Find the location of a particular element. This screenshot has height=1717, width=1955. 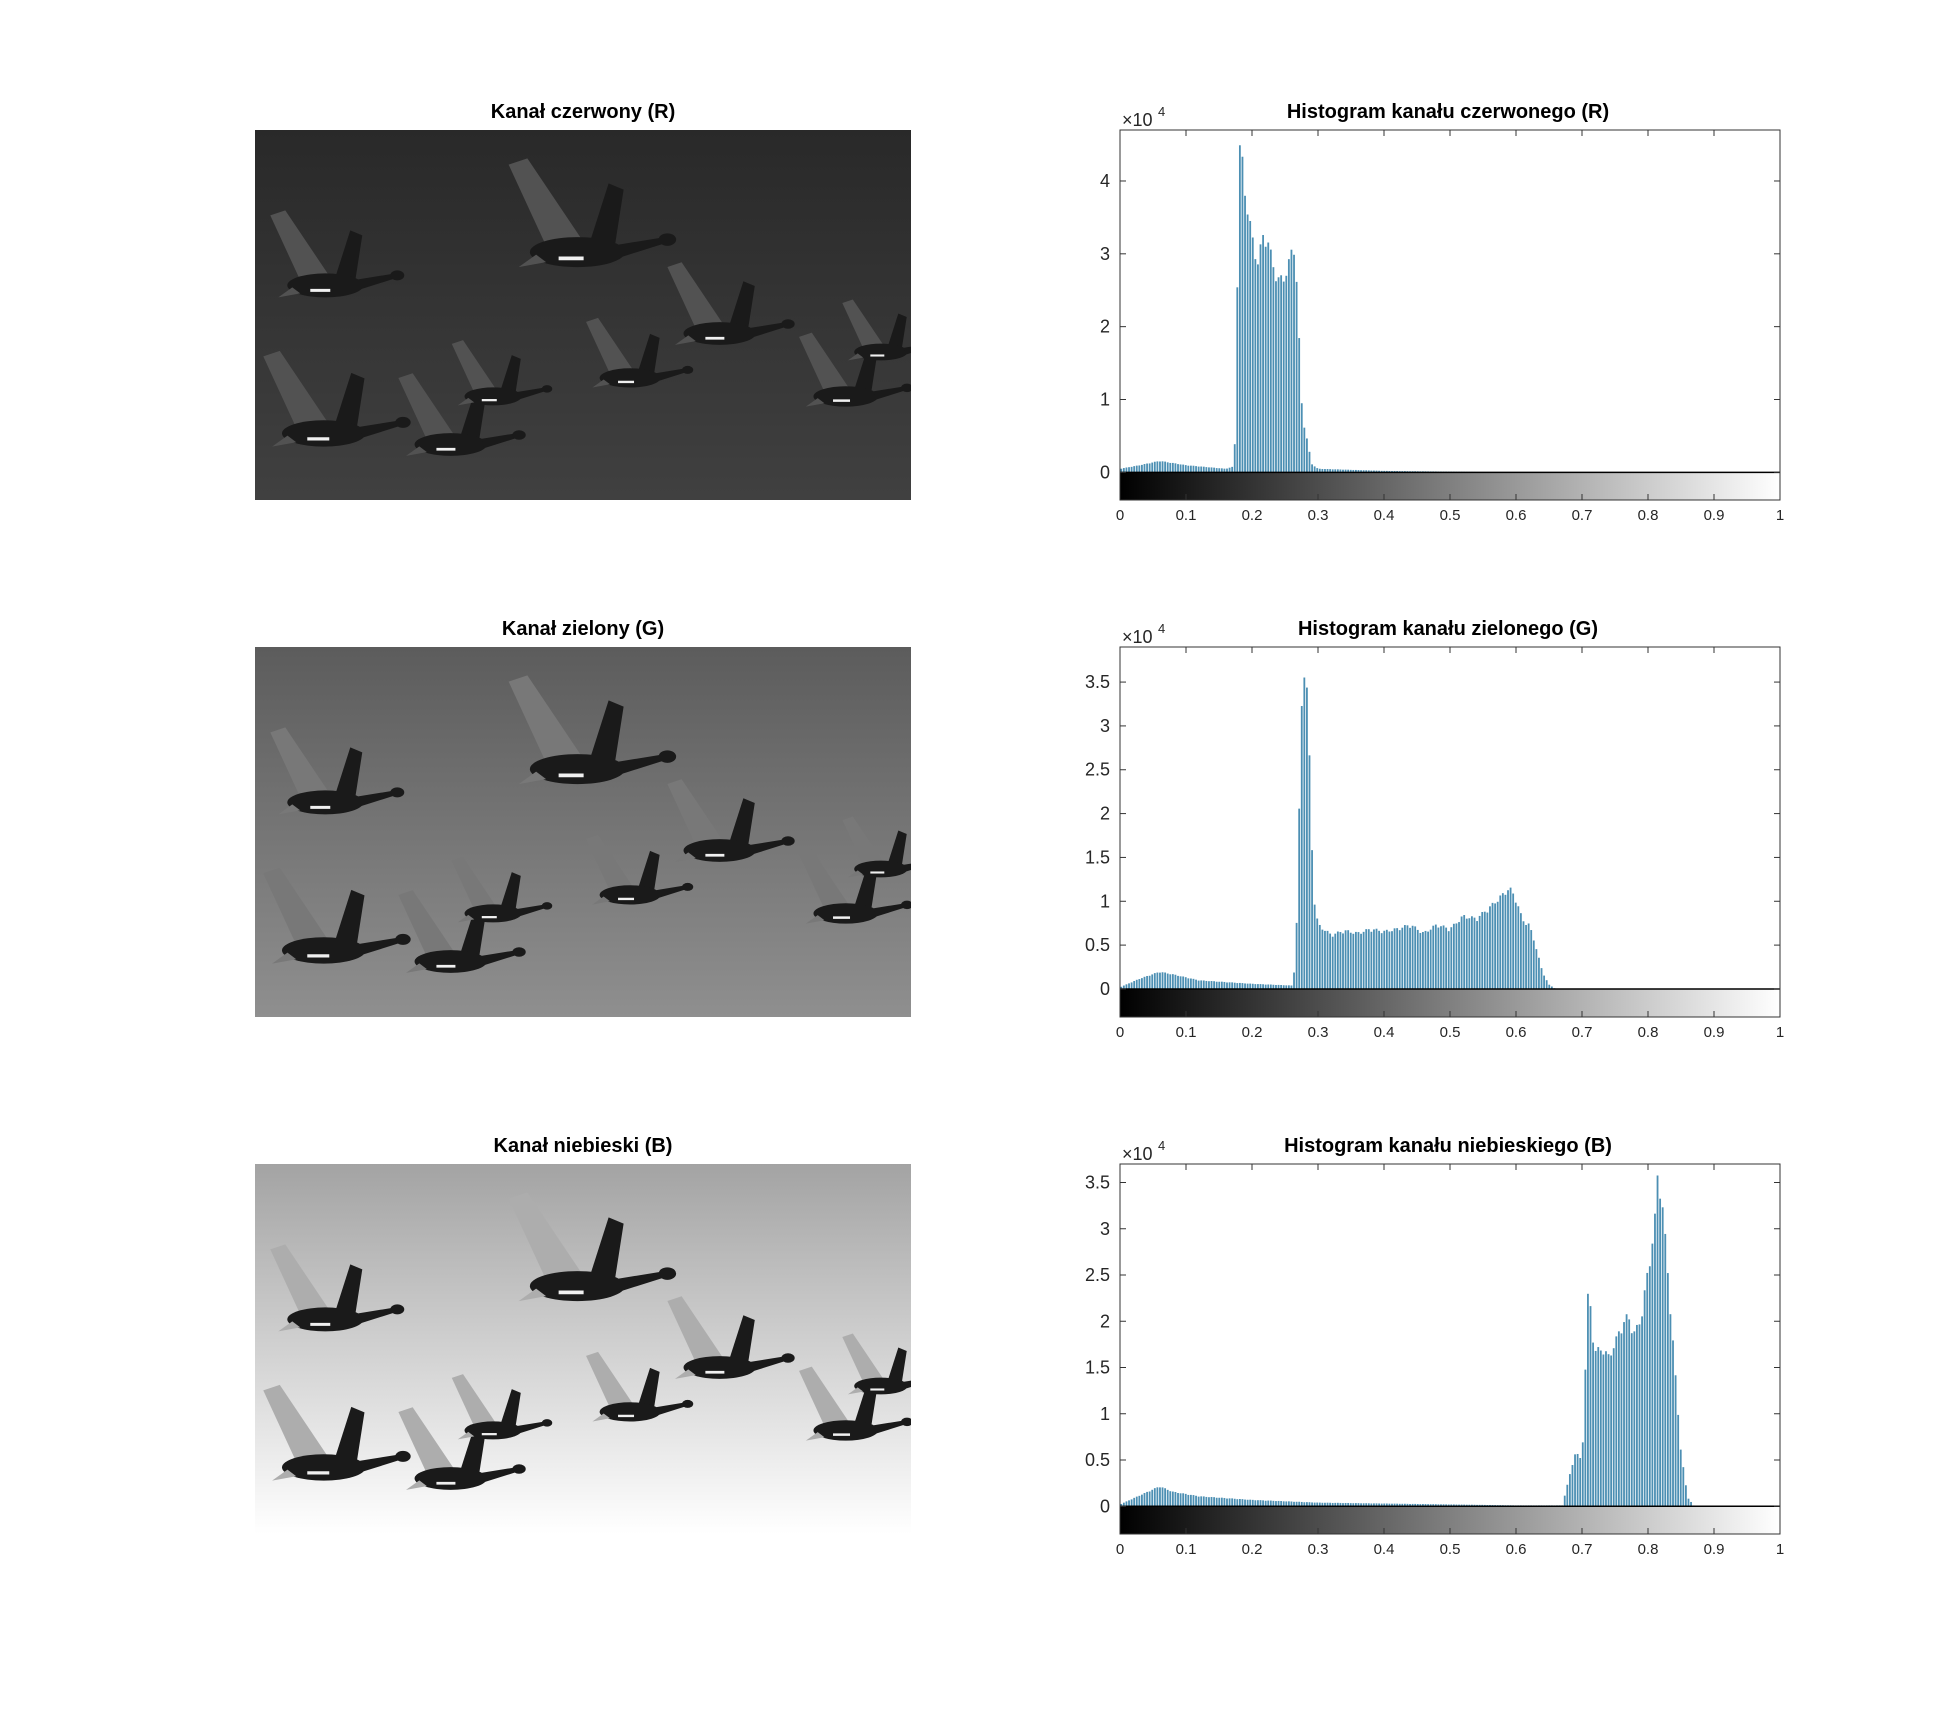

x-tick-label: 0.4 is located at coordinates (1384, 515).